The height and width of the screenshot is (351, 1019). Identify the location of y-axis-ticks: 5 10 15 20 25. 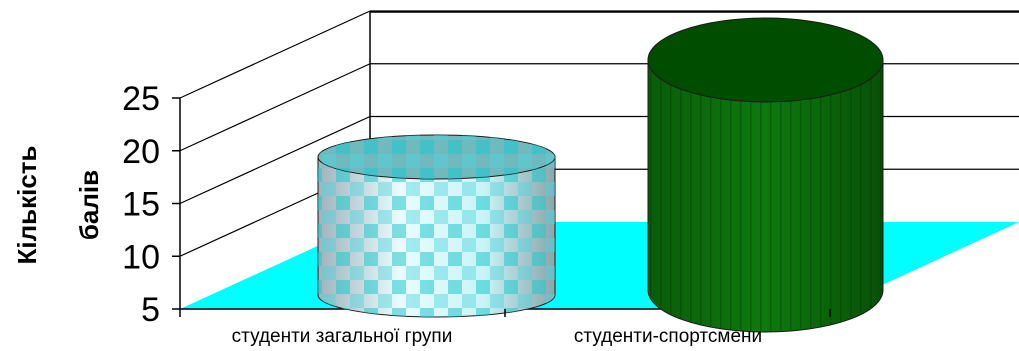
(151, 204).